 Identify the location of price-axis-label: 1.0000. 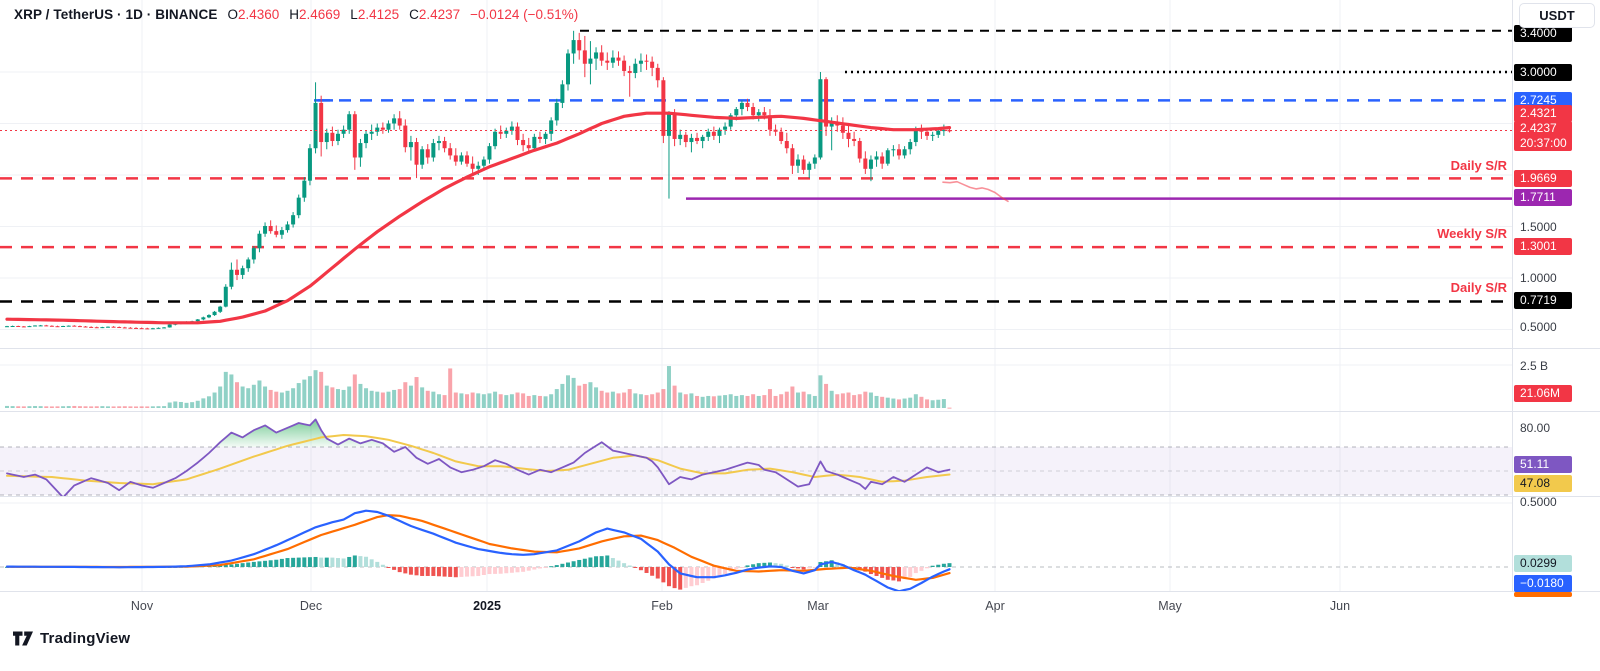
(1538, 277).